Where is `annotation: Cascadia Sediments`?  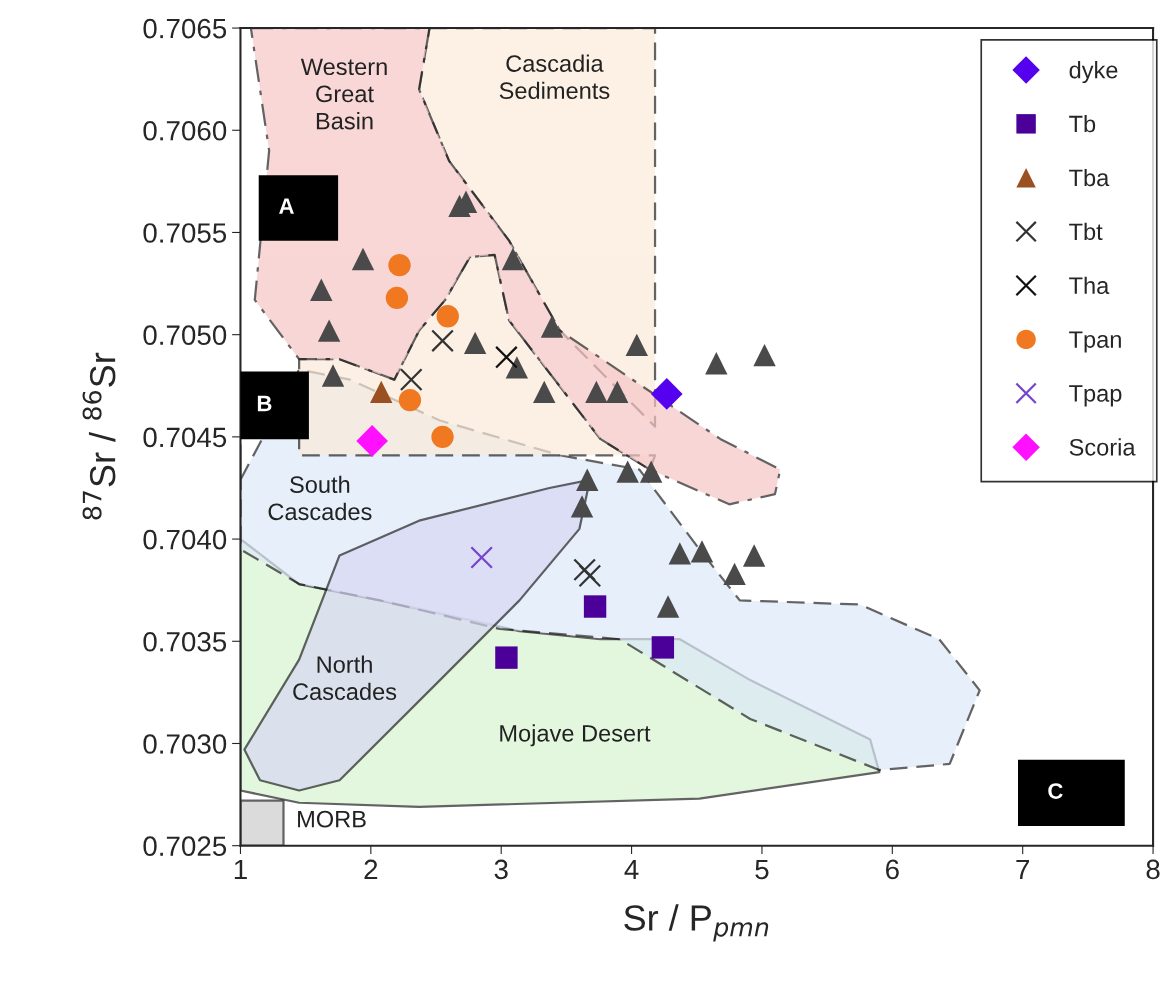
annotation: Cascadia Sediments is located at coordinates (554, 77).